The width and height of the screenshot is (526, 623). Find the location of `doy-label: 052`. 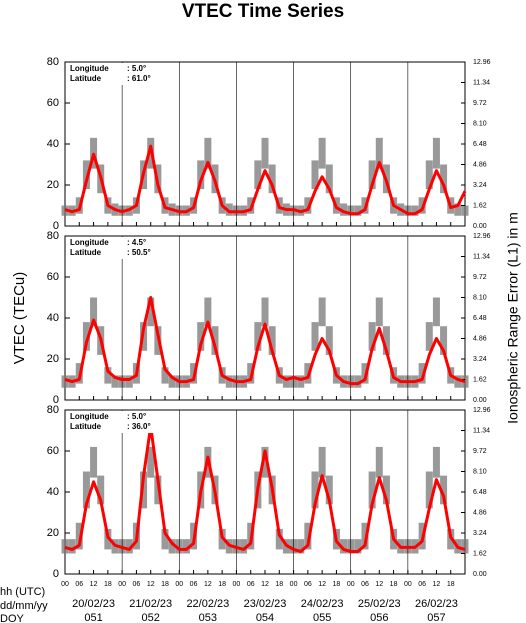

doy-label: 052 is located at coordinates (151, 617).